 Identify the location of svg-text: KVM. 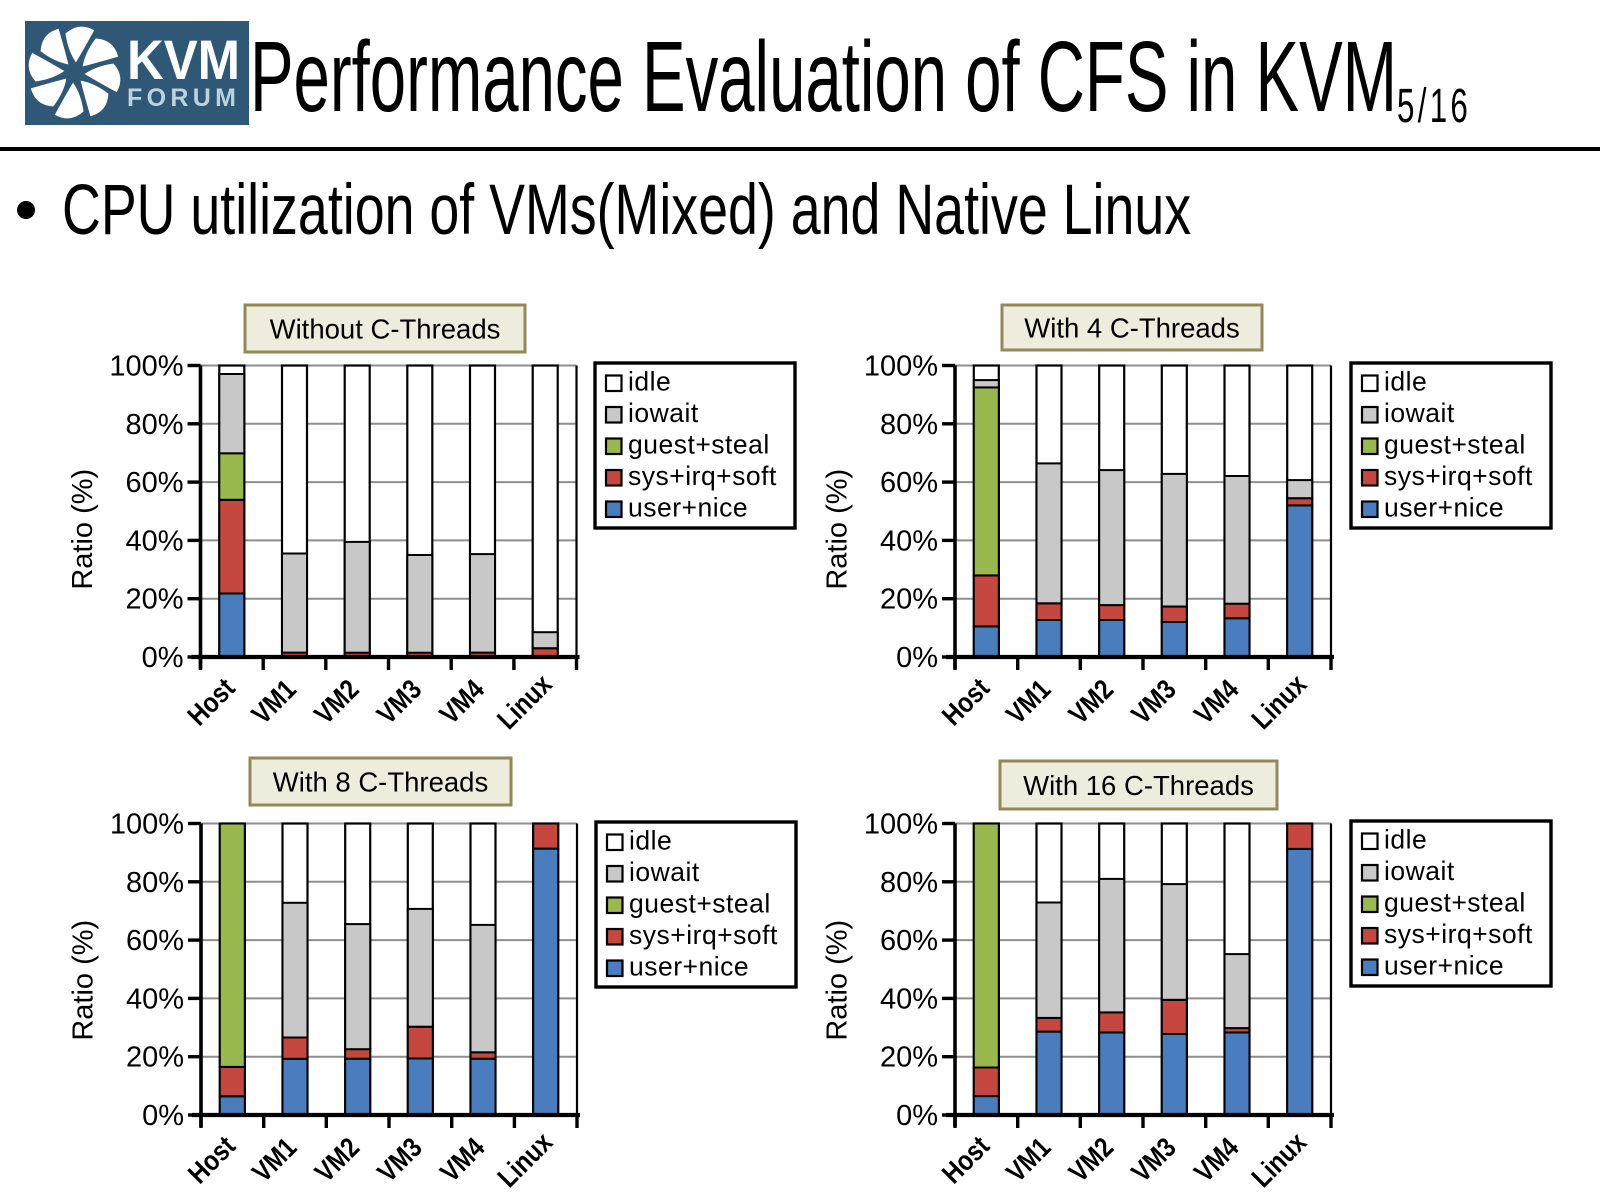
(183, 59).